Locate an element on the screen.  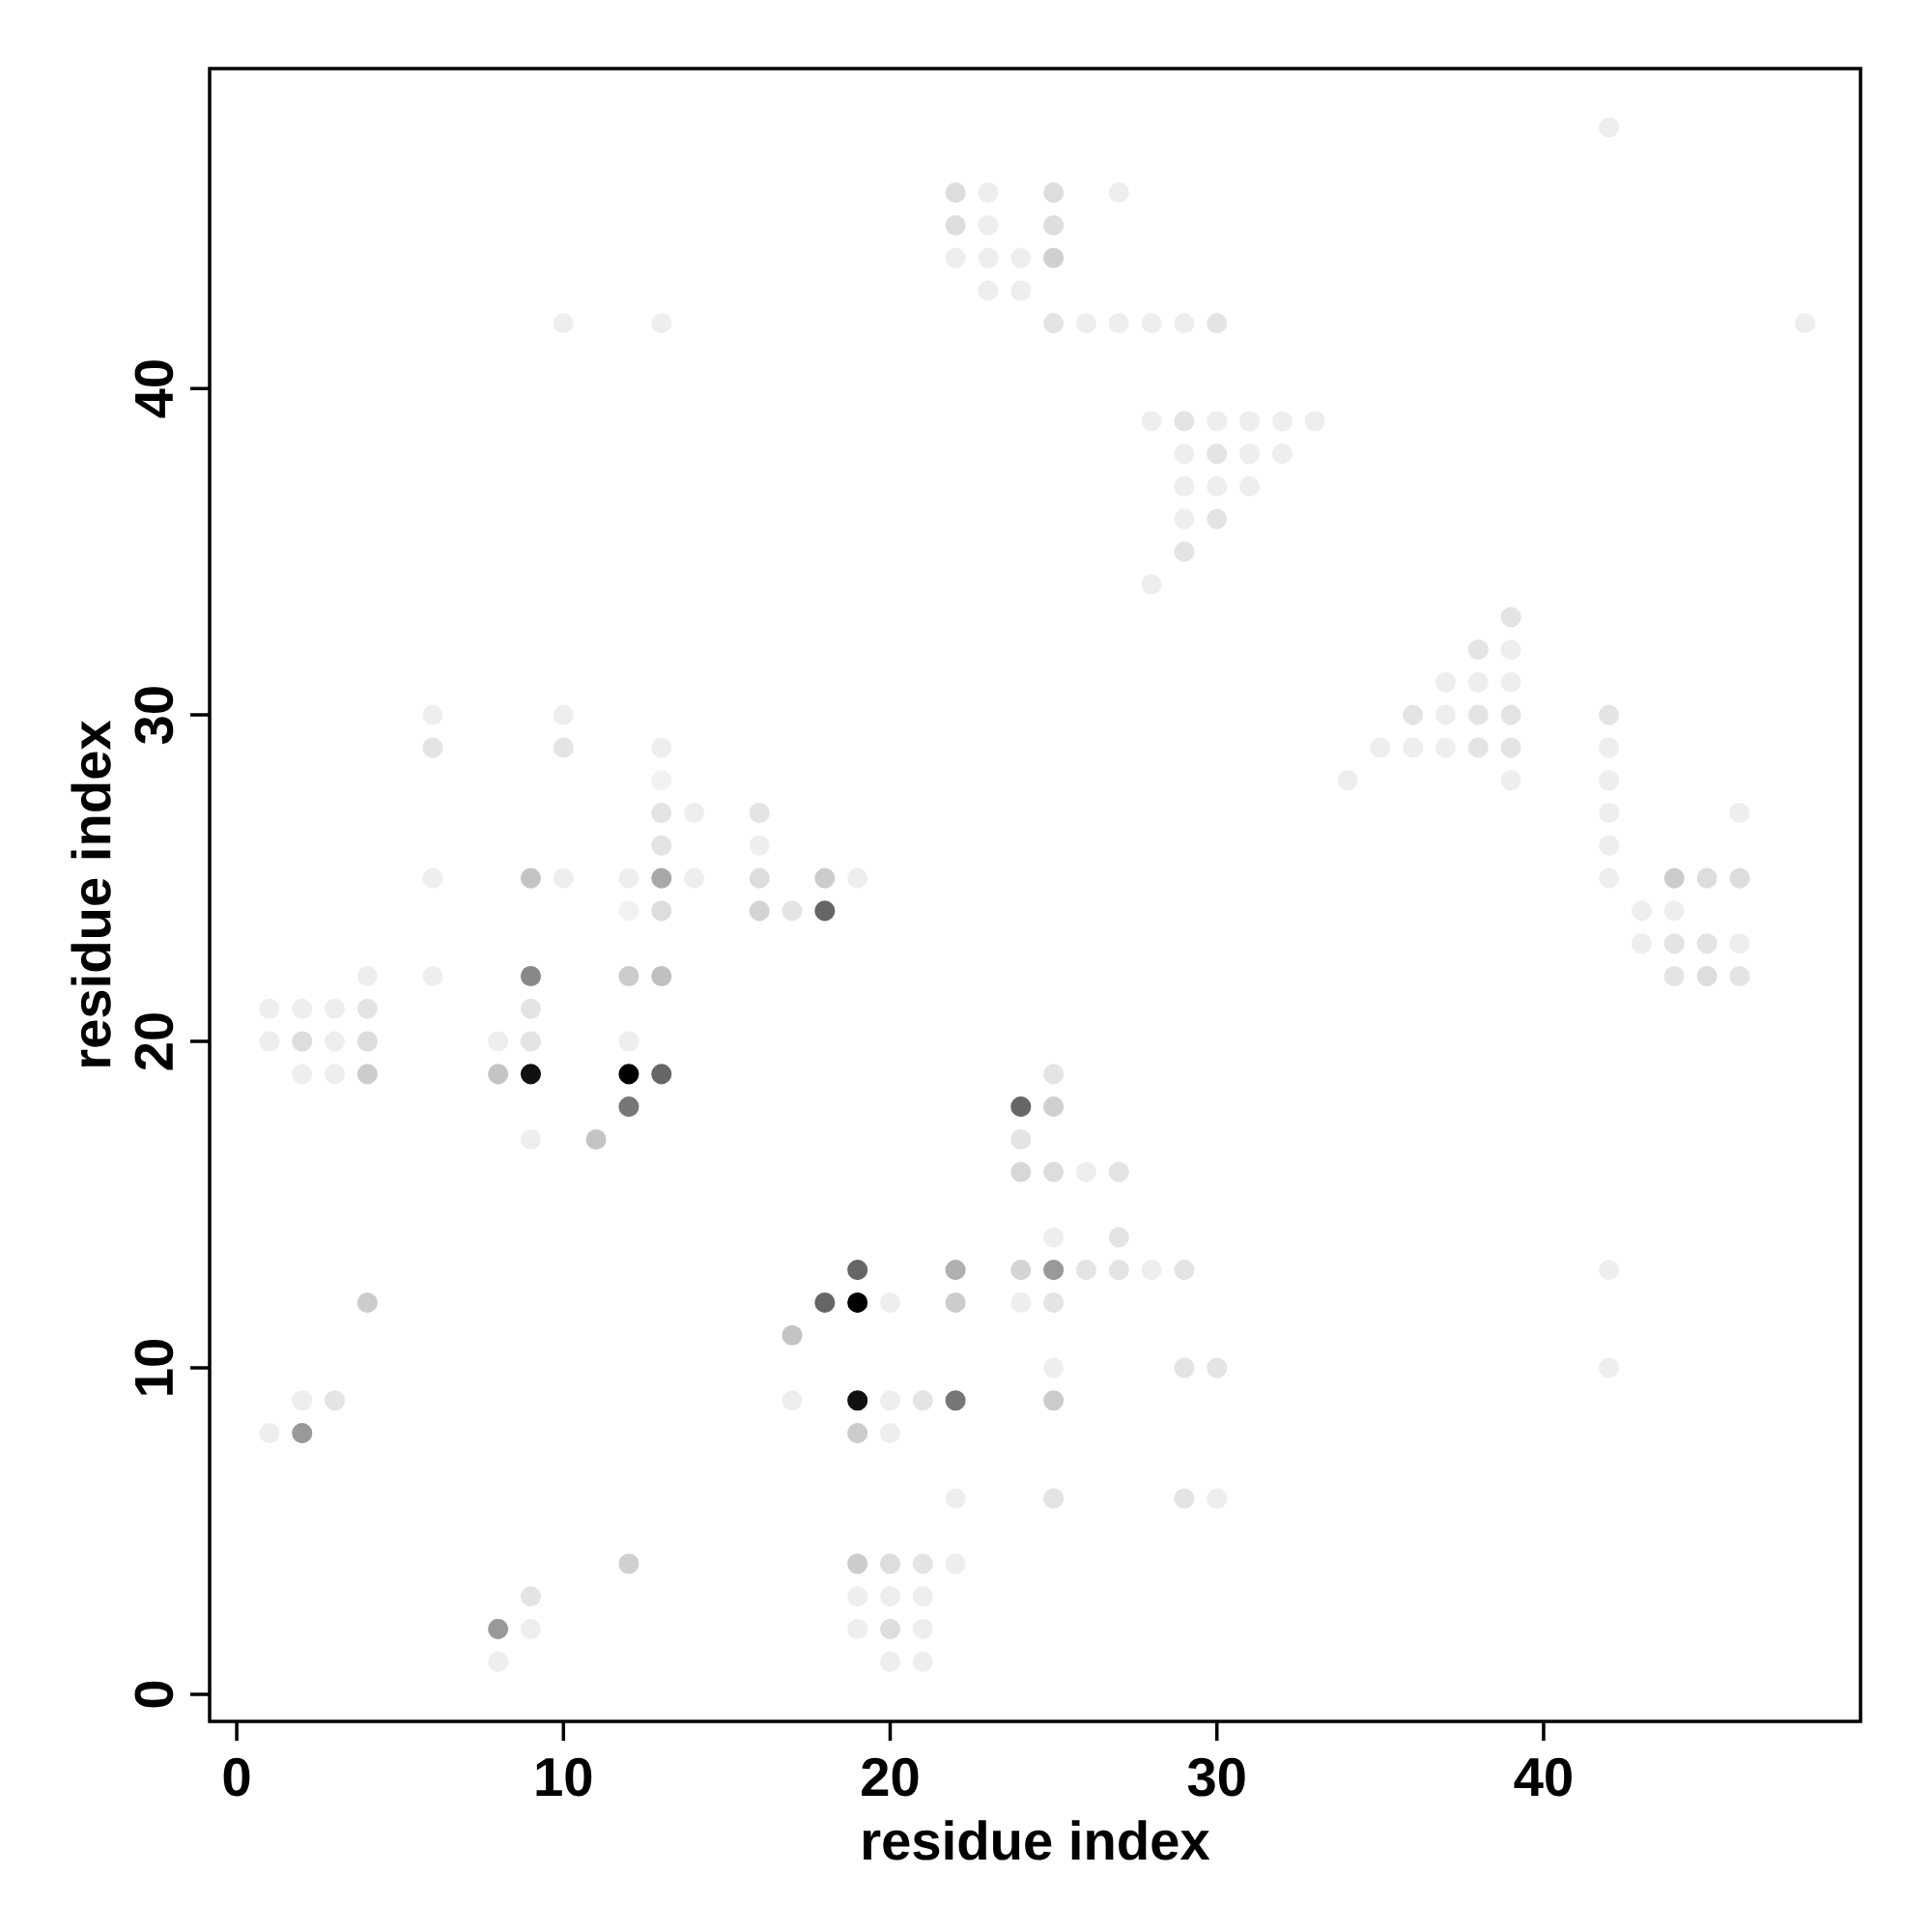
y-tick-label: 30 is located at coordinates (154, 716).